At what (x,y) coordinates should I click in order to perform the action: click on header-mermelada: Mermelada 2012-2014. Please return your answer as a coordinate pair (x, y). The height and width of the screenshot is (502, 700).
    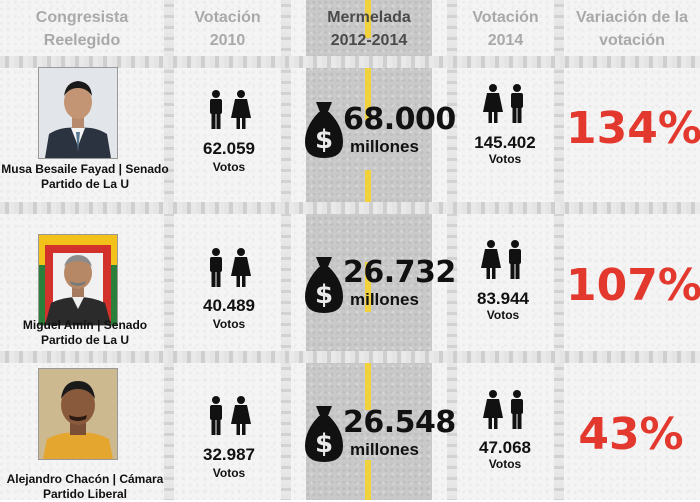
    Looking at the image, I should click on (369, 29).